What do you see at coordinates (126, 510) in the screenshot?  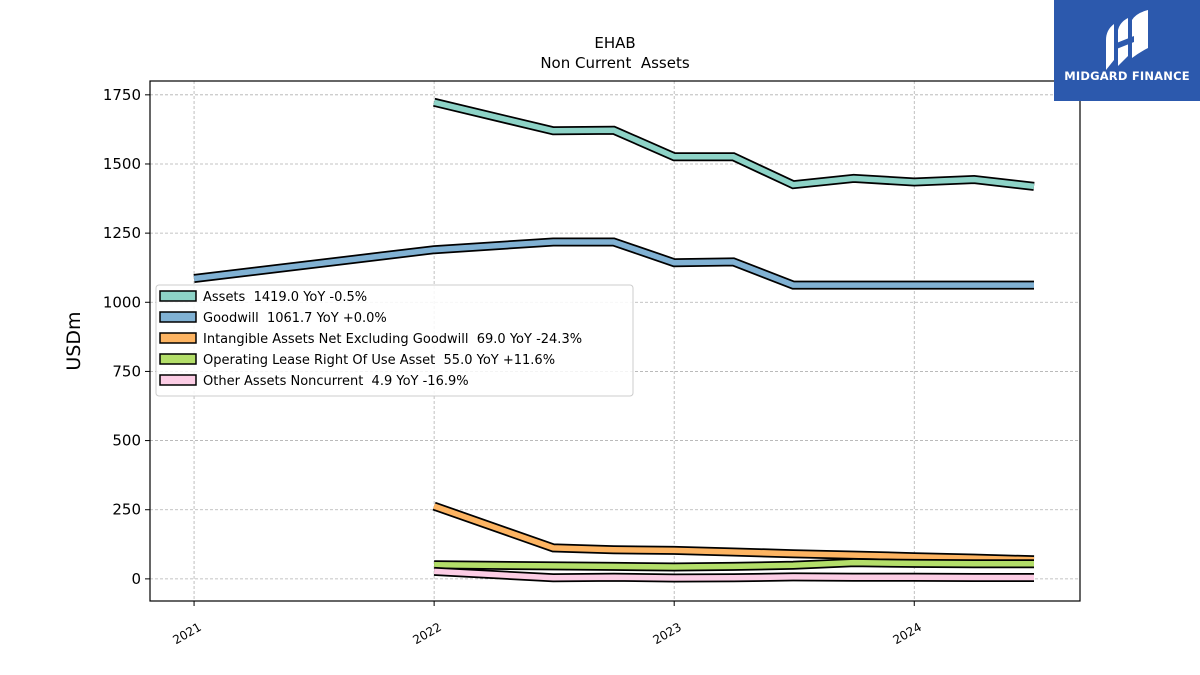 I see `y-tick-label: 250` at bounding box center [126, 510].